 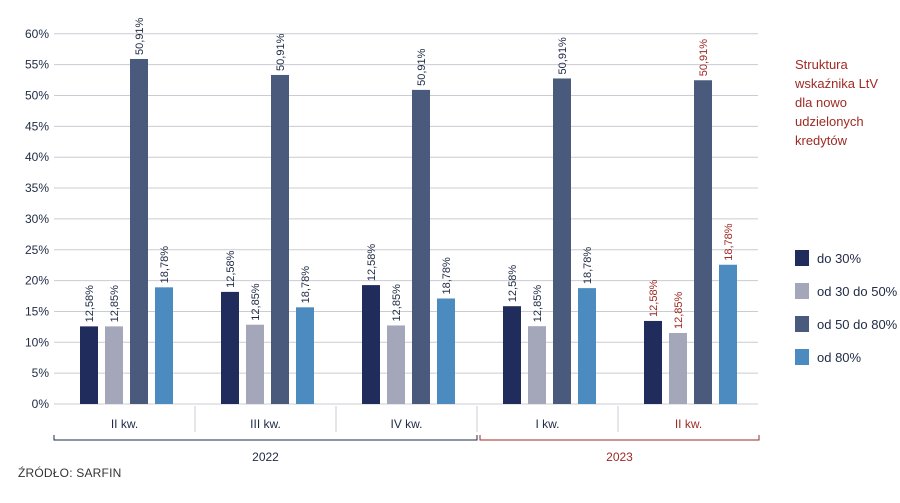 What do you see at coordinates (70, 473) in the screenshot?
I see `source-note: ŹRÓDŁO: SARFIN` at bounding box center [70, 473].